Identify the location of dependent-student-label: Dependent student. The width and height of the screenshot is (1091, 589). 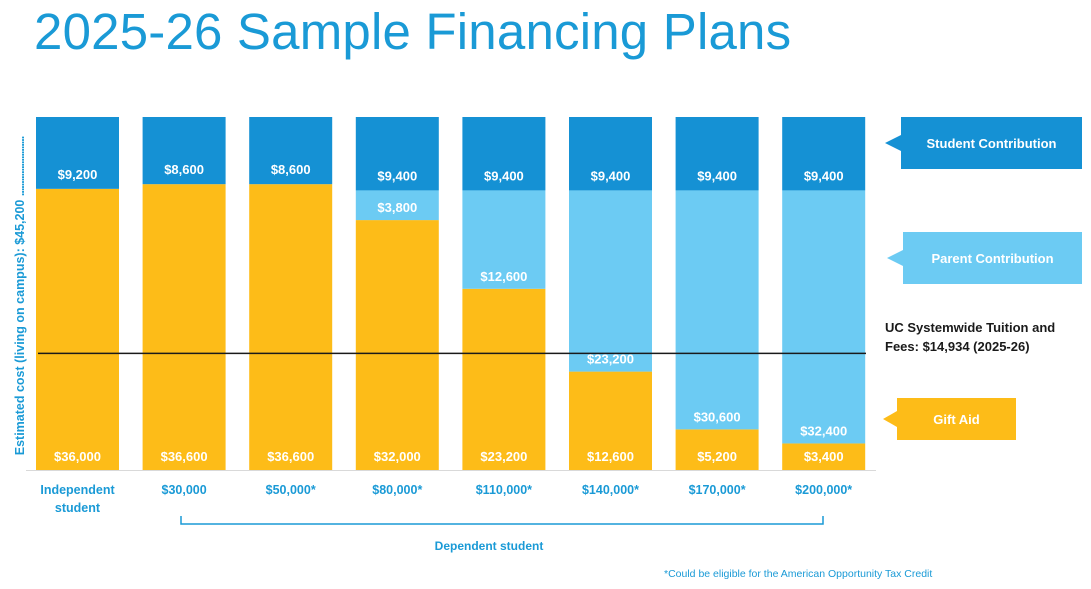
(489, 546).